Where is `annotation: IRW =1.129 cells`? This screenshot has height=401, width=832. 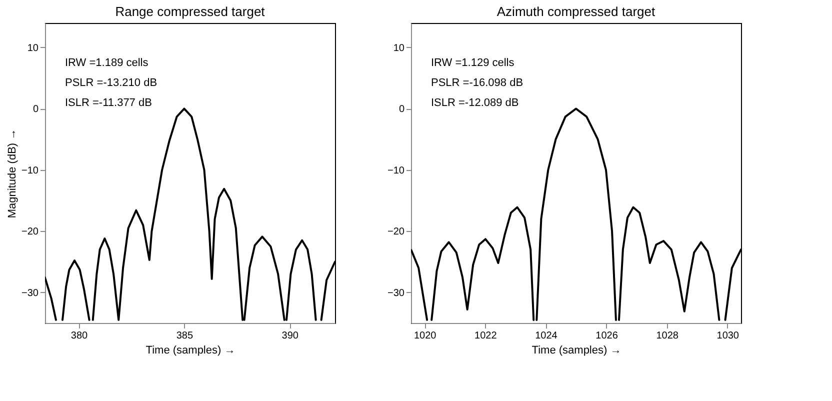
annotation: IRW =1.129 cells is located at coordinates (473, 63).